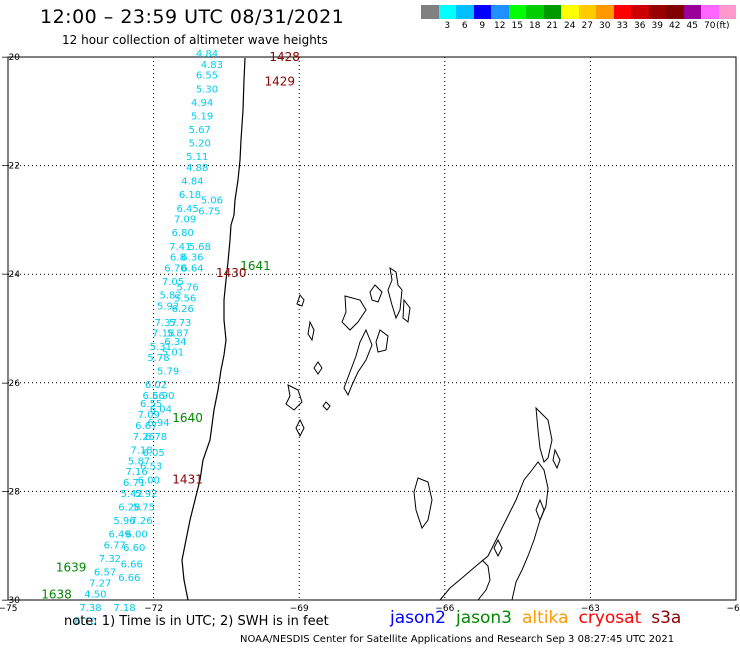 The height and width of the screenshot is (650, 740). I want to click on swh-value-label: 6.53, so click(151, 467).